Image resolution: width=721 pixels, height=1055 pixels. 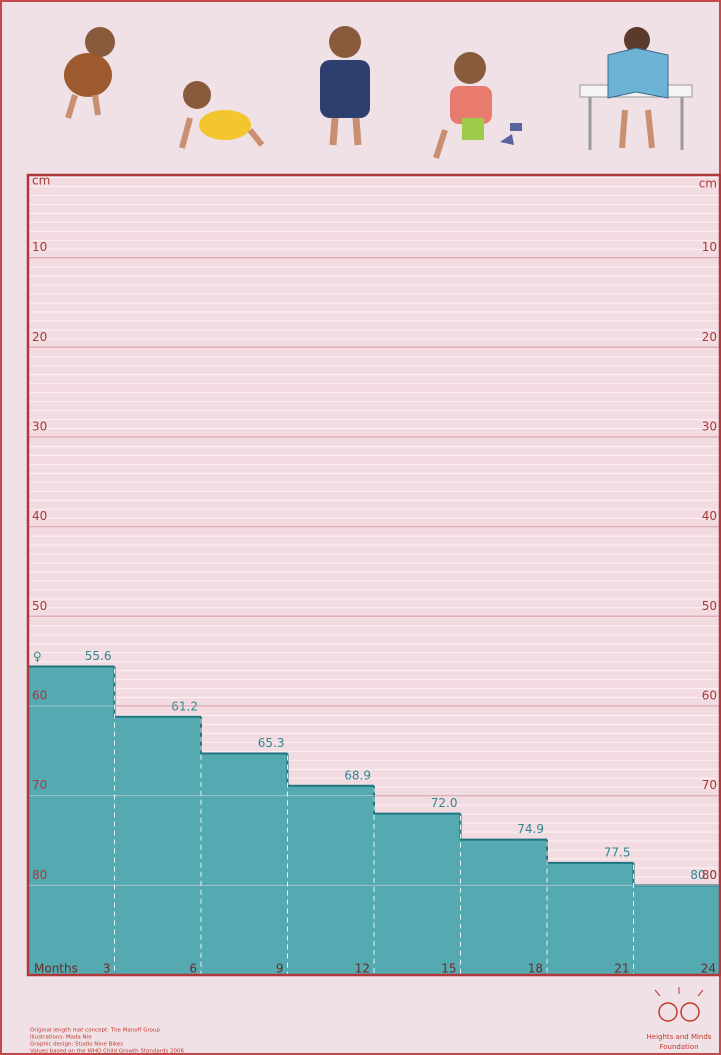 What do you see at coordinates (679, 1019) in the screenshot?
I see `logo: Heights and Minds Foundation` at bounding box center [679, 1019].